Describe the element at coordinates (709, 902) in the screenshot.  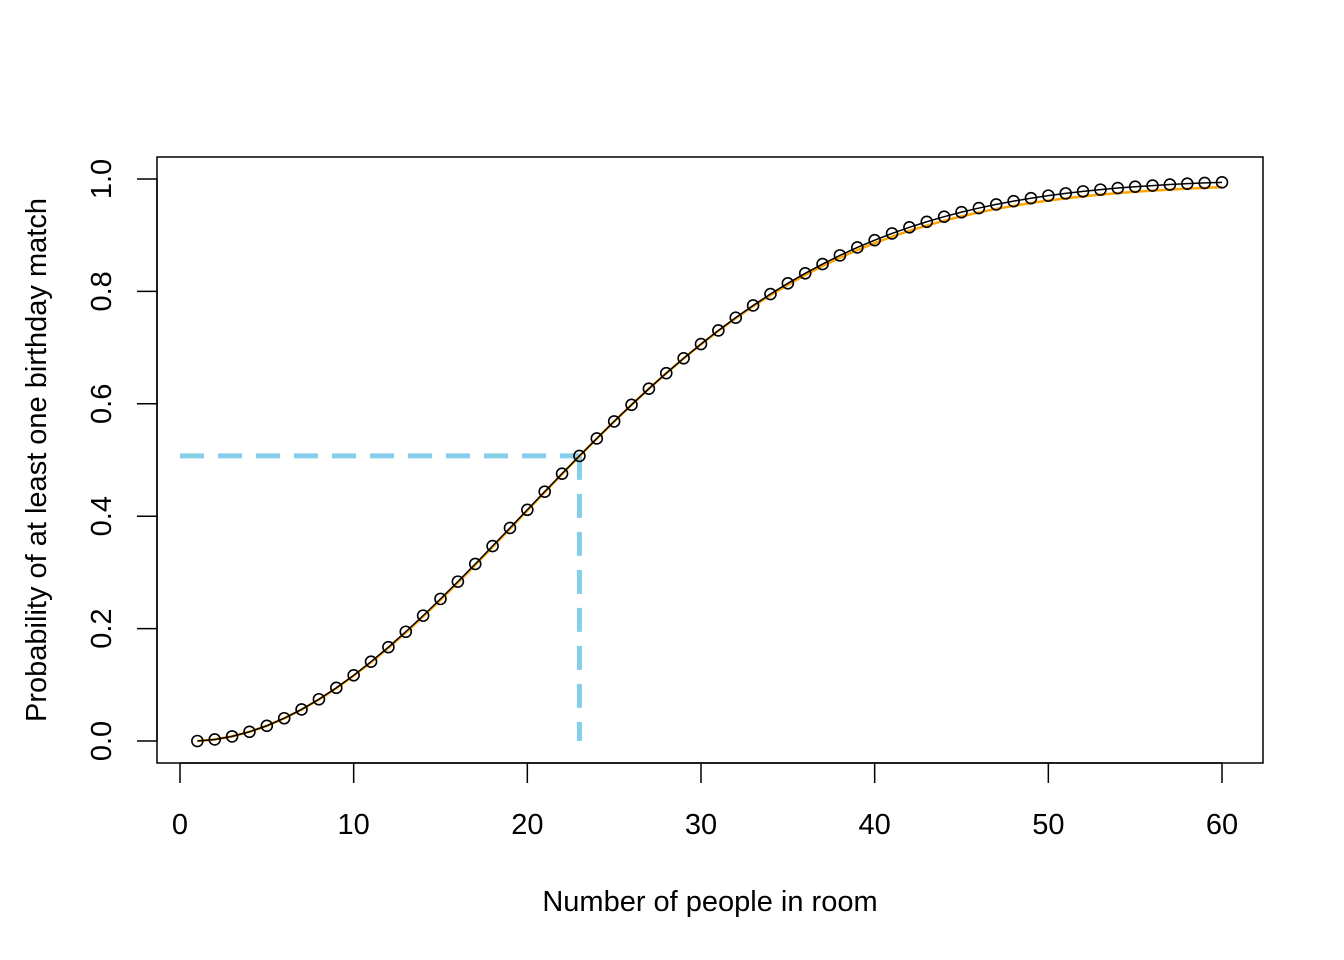
I see `x-axis-title: Number of people in room` at that location.